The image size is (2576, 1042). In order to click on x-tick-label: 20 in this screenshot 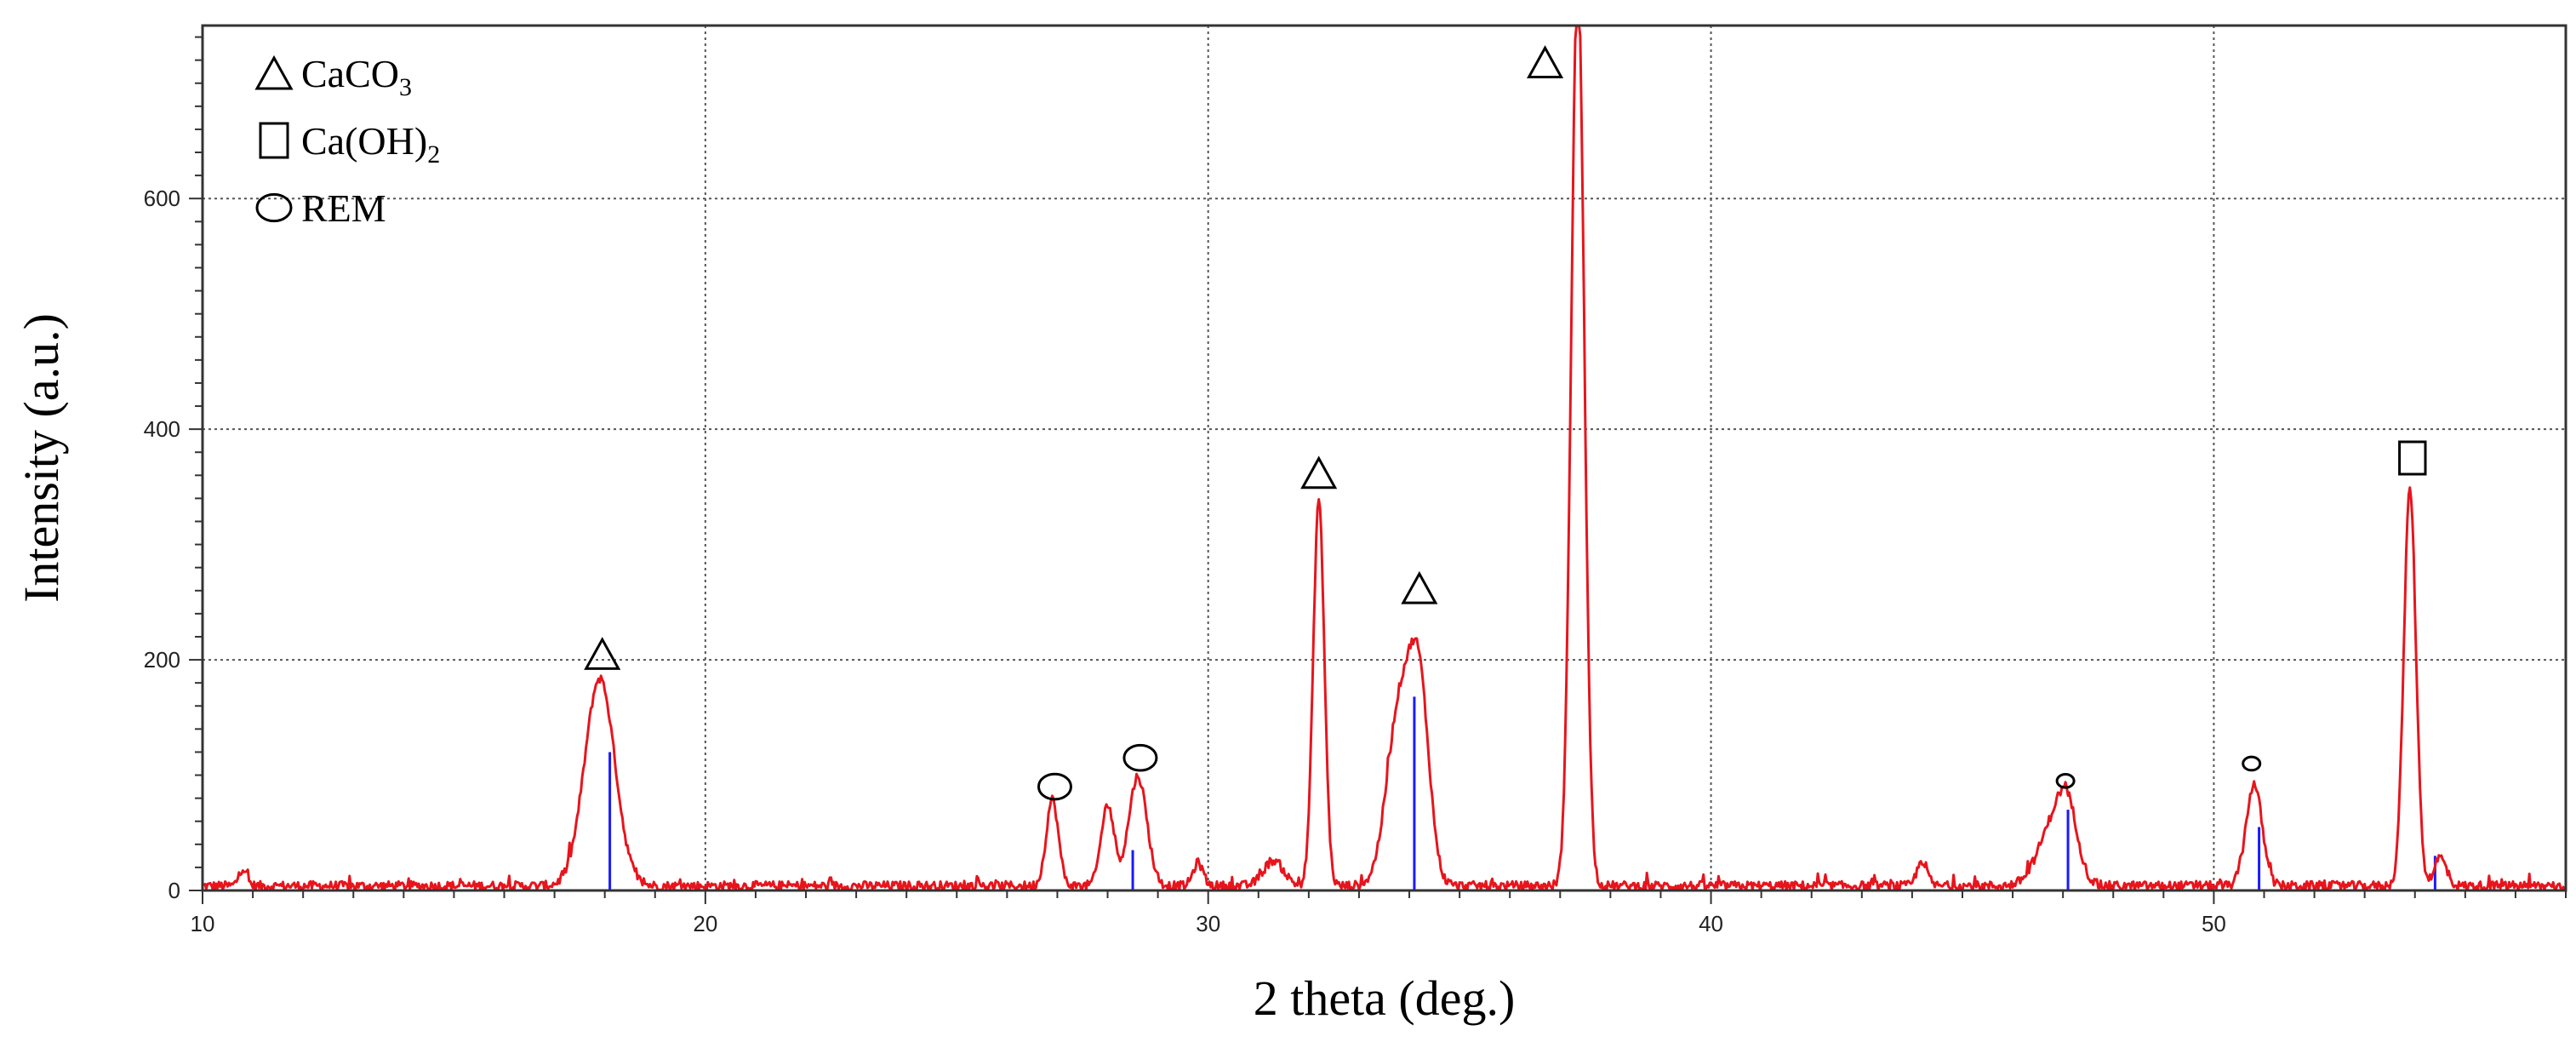, I will do `click(705, 923)`.